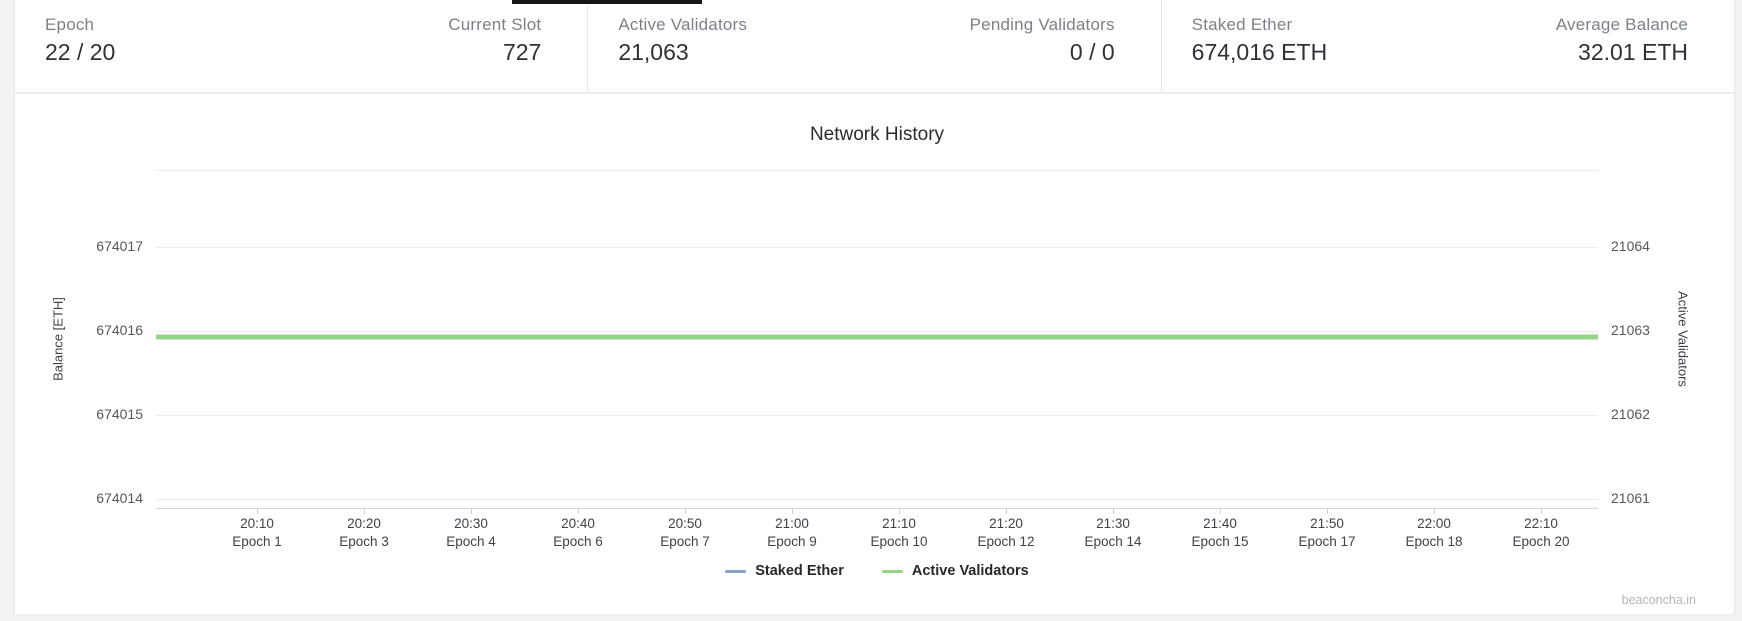 The image size is (1742, 621). What do you see at coordinates (1683, 339) in the screenshot?
I see `right-axis-title: Active Validators` at bounding box center [1683, 339].